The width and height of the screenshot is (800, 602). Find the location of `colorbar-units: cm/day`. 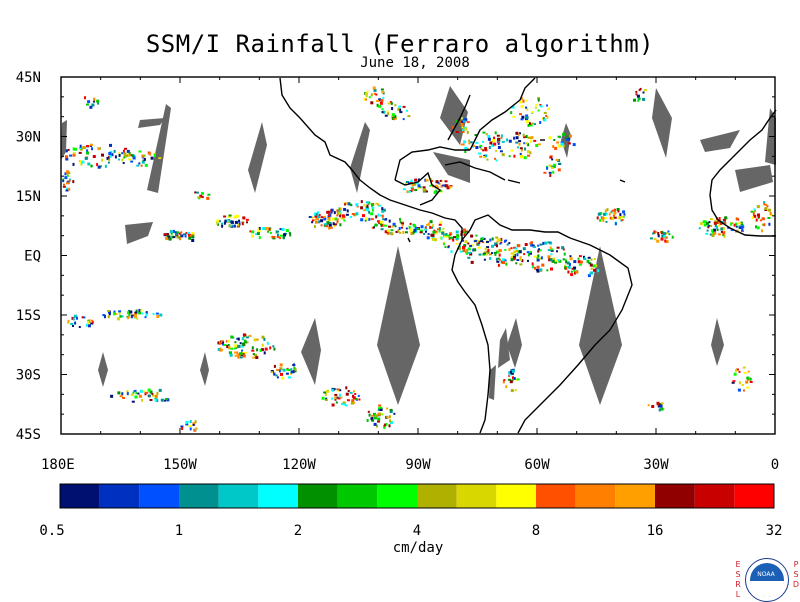

colorbar-units: cm/day is located at coordinates (418, 548).